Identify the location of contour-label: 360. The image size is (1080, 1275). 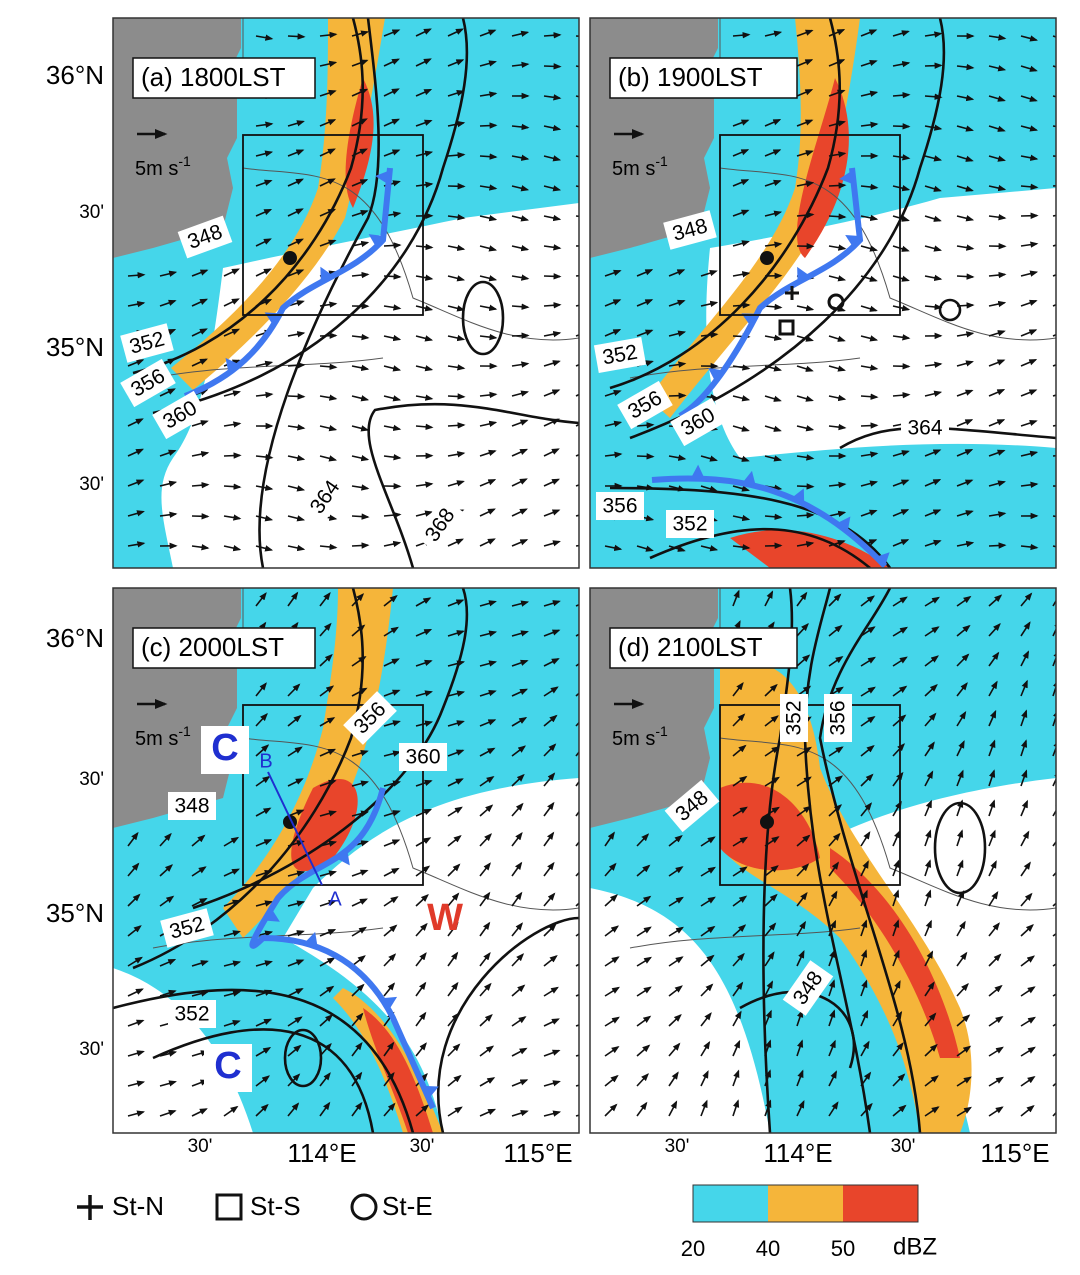
(423, 757).